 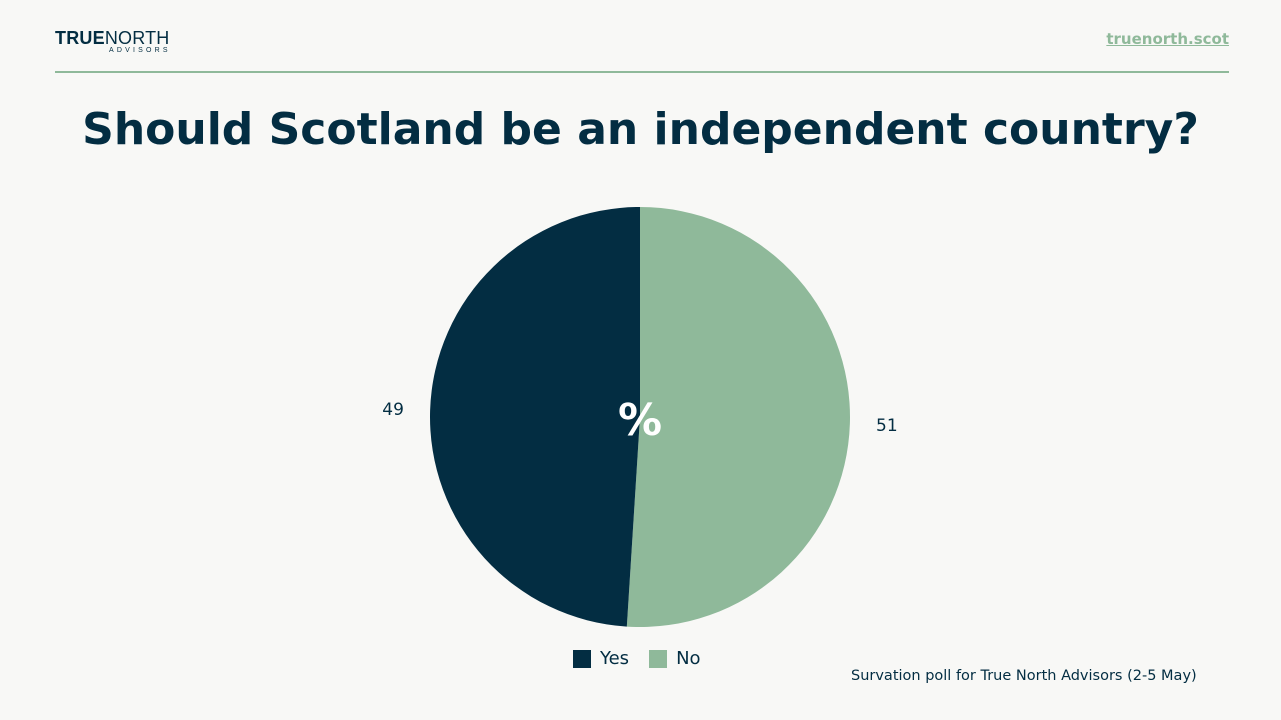 What do you see at coordinates (658, 658) in the screenshot?
I see `legend-swatch-no` at bounding box center [658, 658].